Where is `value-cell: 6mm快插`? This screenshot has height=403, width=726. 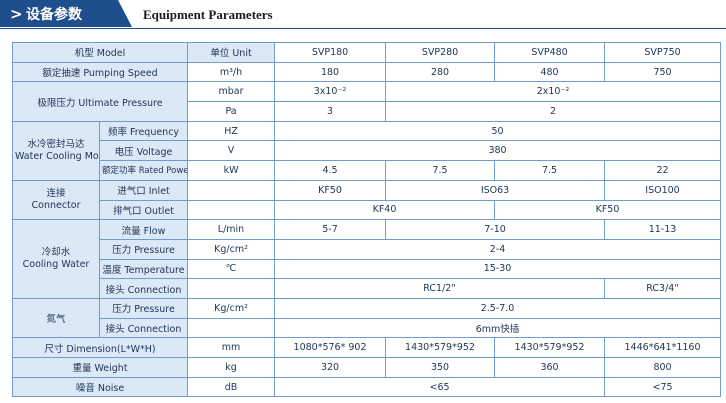
value-cell: 6mm快插 is located at coordinates (498, 328).